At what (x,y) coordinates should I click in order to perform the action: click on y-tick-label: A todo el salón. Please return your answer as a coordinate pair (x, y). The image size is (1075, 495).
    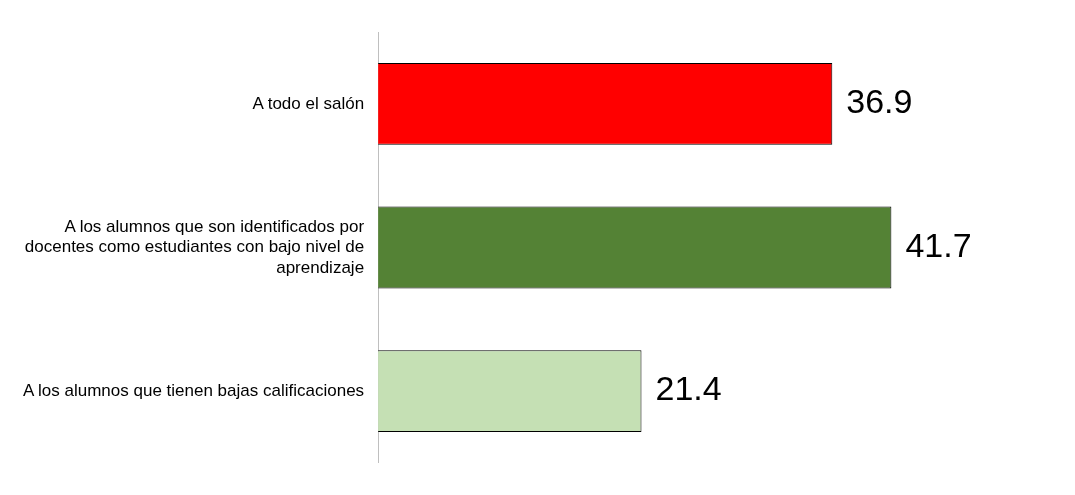
    Looking at the image, I should click on (308, 103).